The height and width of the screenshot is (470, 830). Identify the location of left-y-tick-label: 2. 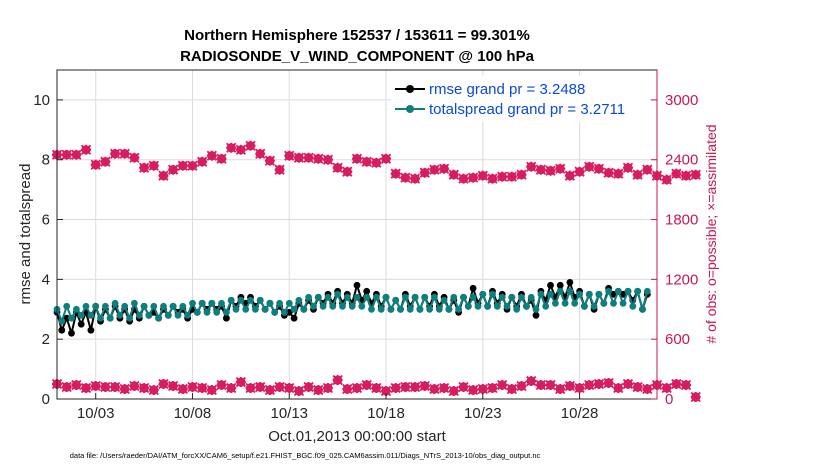
(46, 339).